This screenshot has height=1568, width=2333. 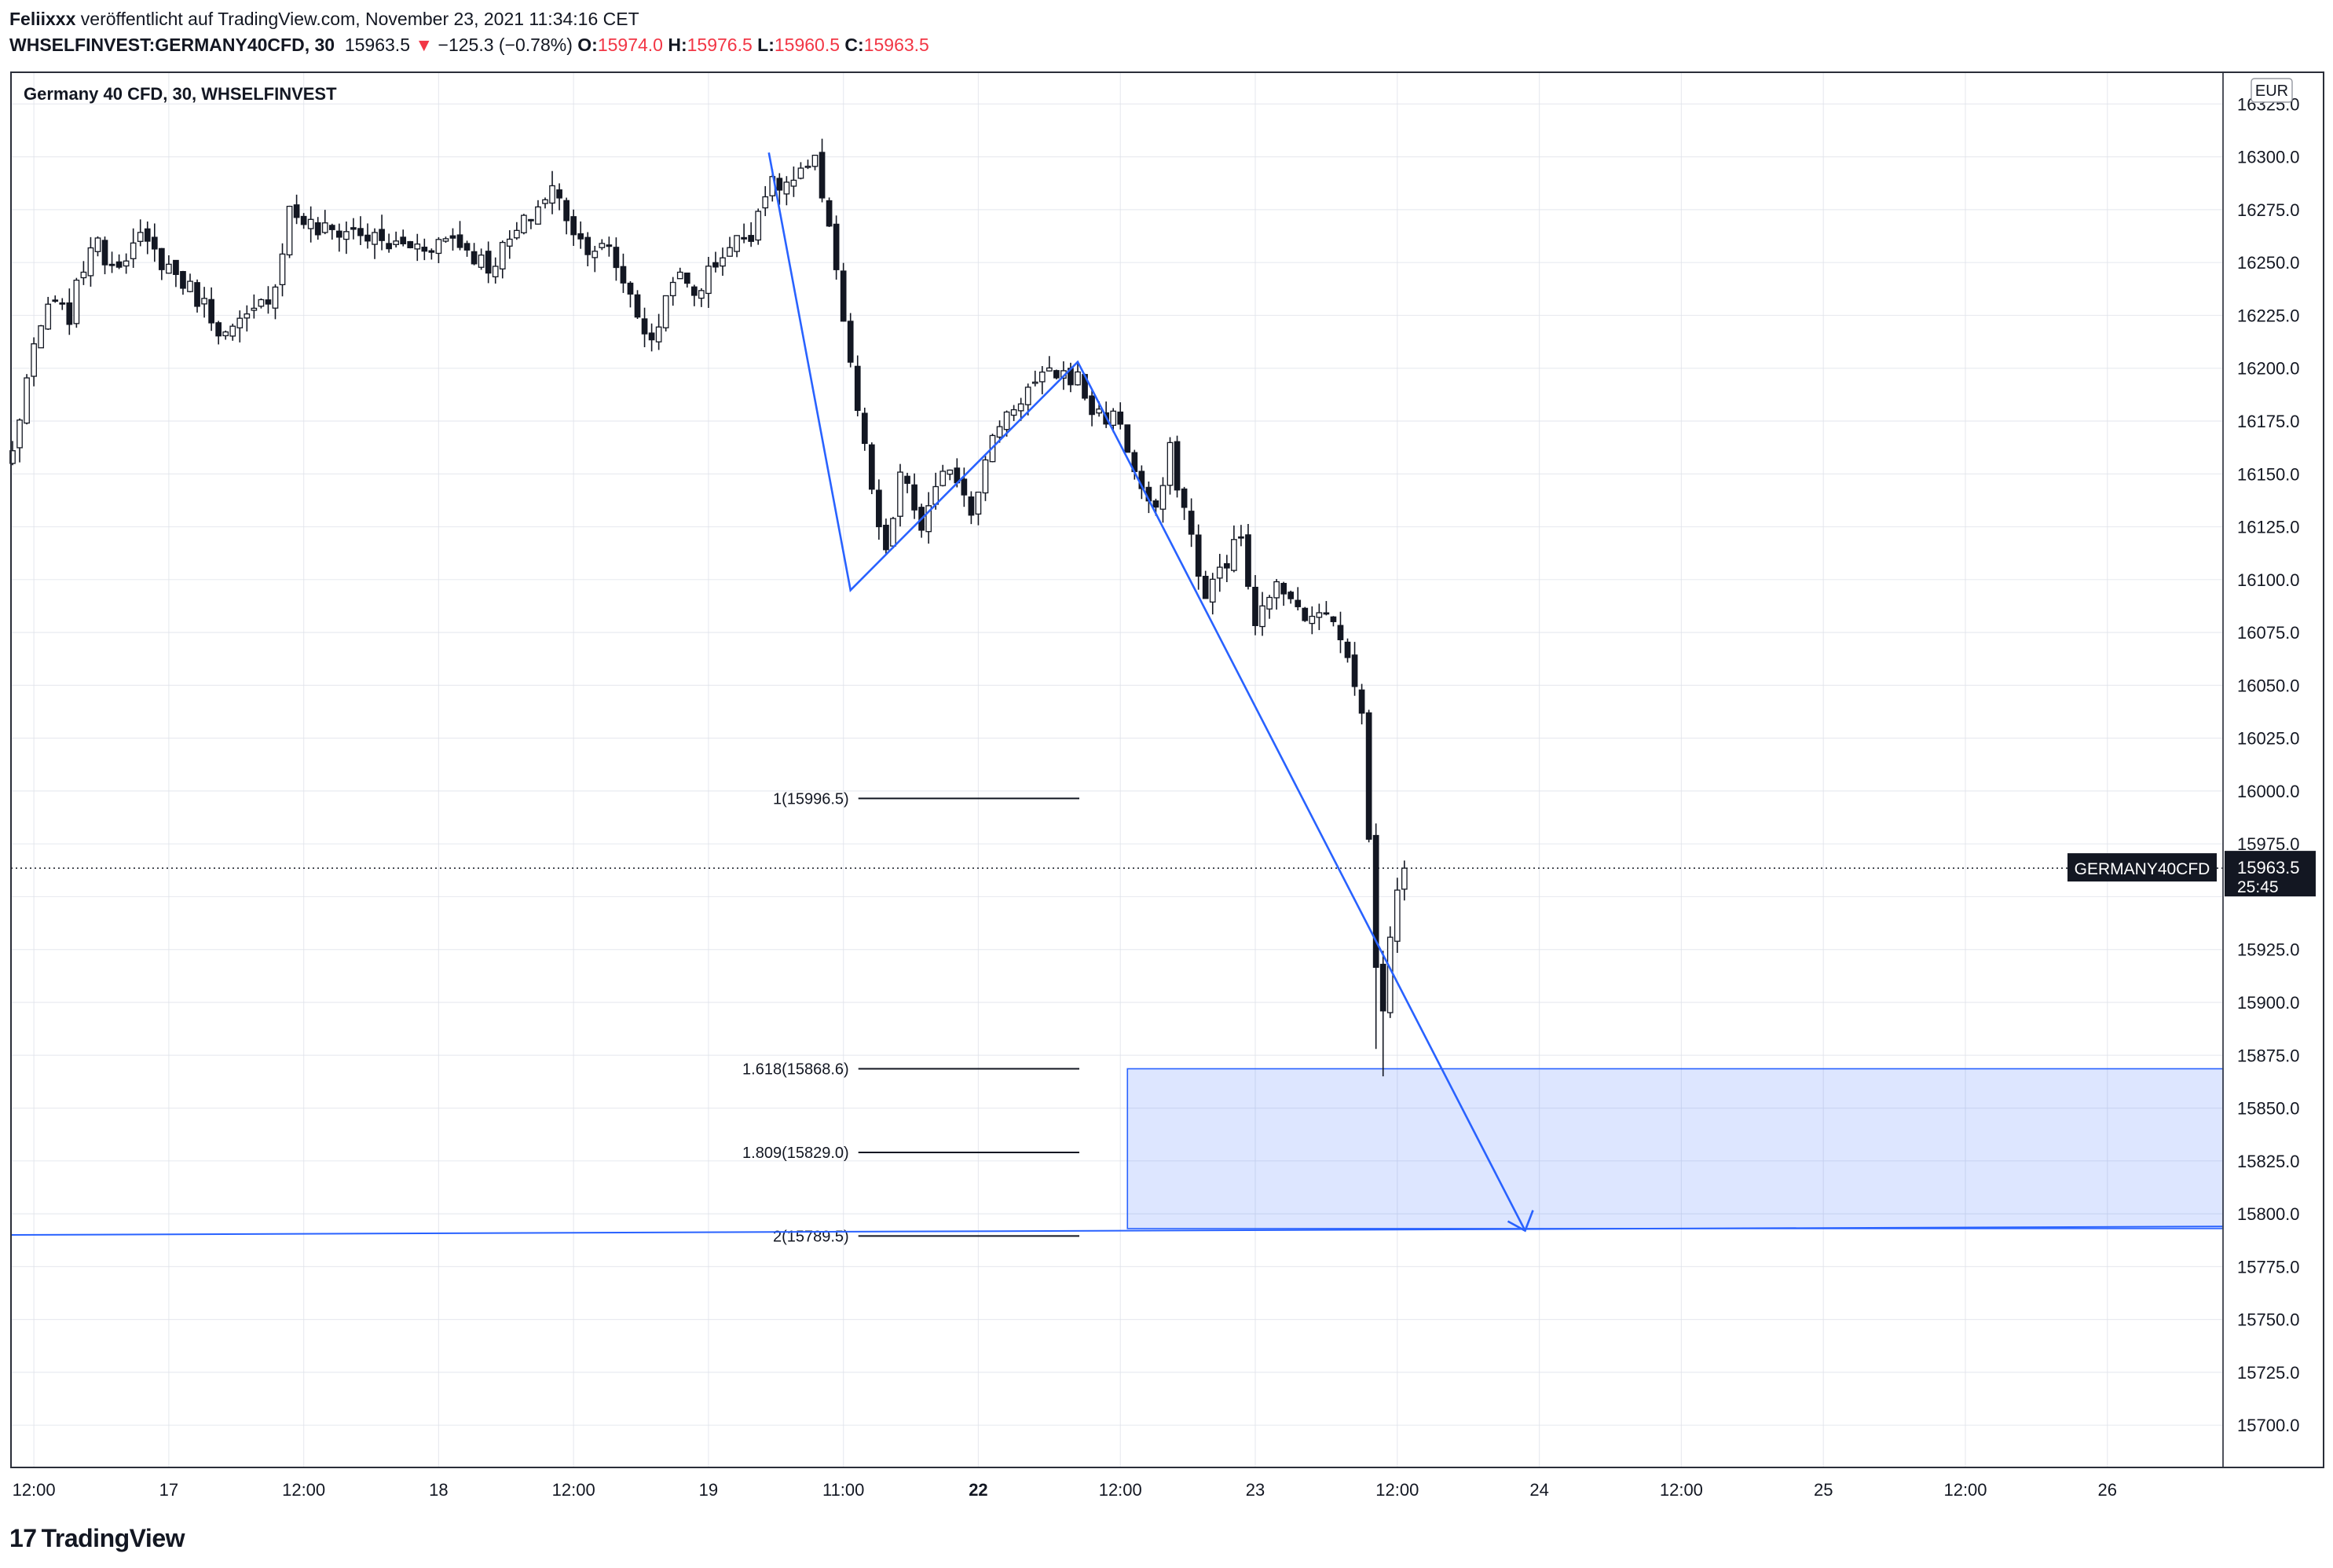 I want to click on fib-level-label: 1(15996.5), so click(x=811, y=799).